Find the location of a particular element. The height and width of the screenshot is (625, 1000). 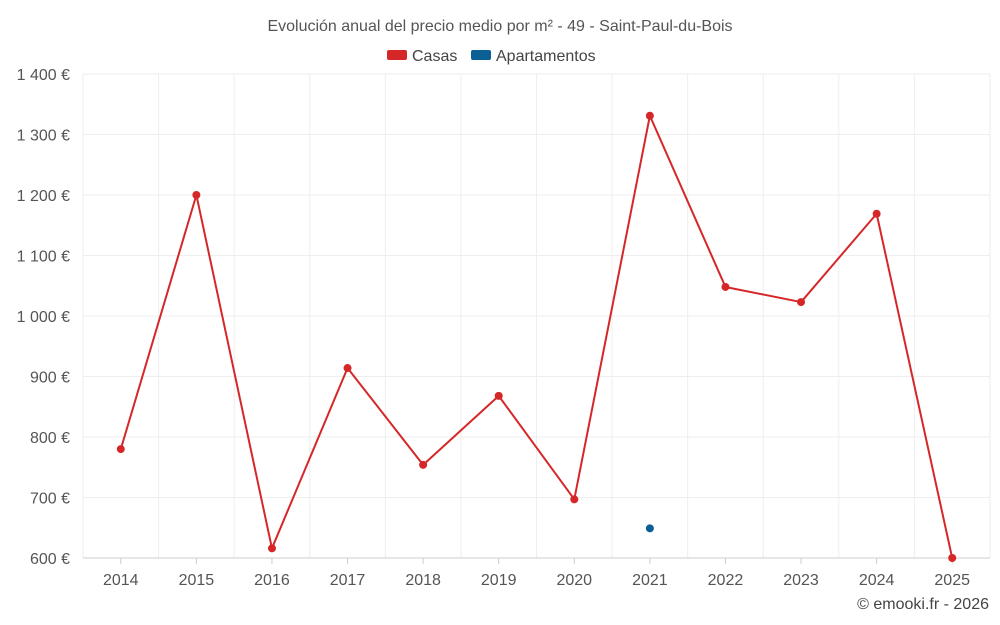

x-tick-label: 2017 is located at coordinates (348, 580).